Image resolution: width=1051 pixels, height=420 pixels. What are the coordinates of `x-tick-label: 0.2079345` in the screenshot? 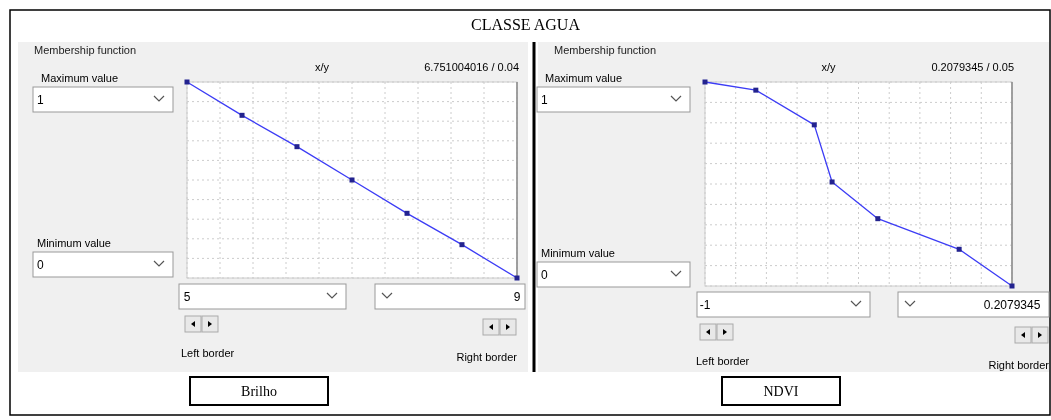 It's located at (1012, 305).